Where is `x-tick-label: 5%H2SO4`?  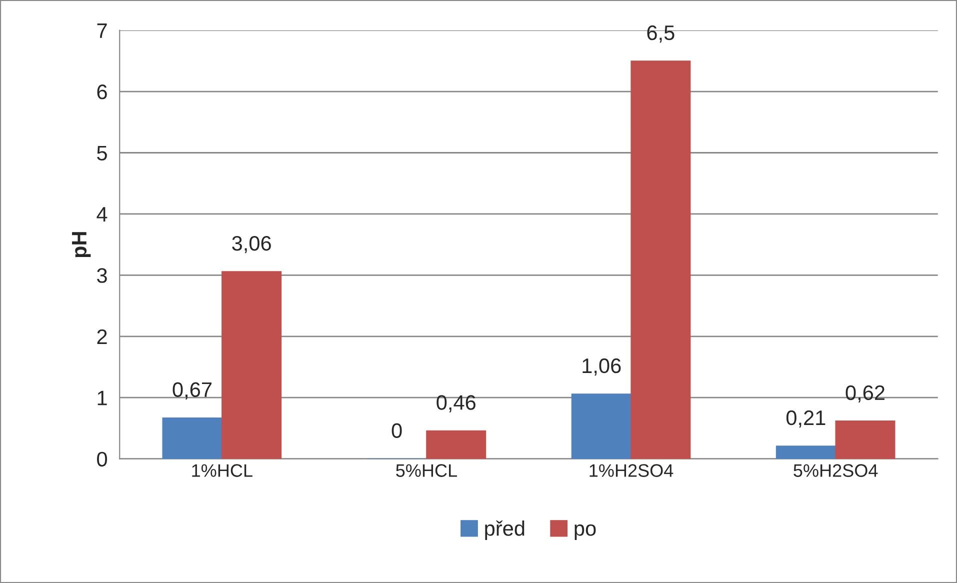
x-tick-label: 5%H2SO4 is located at coordinates (836, 470).